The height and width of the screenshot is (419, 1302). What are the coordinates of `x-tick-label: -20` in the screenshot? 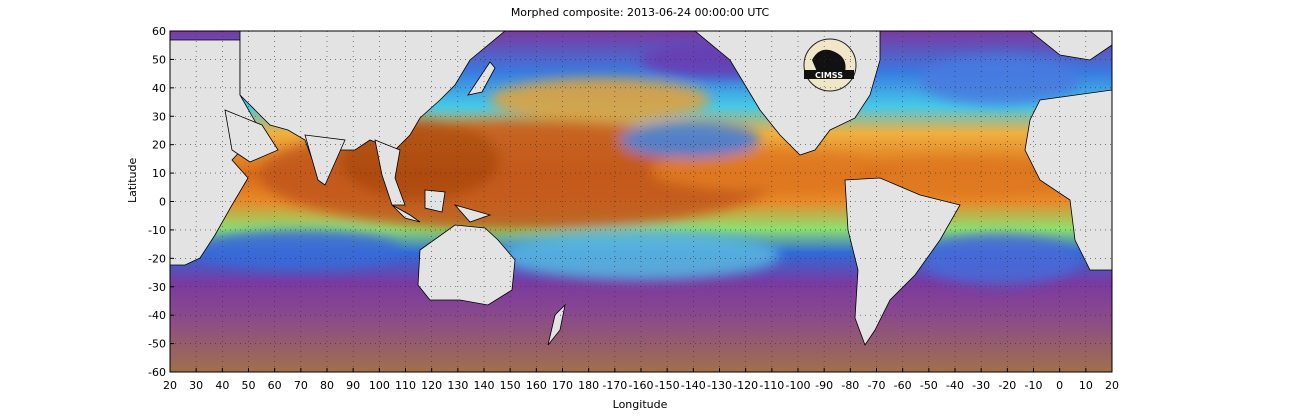 It's located at (1007, 385).